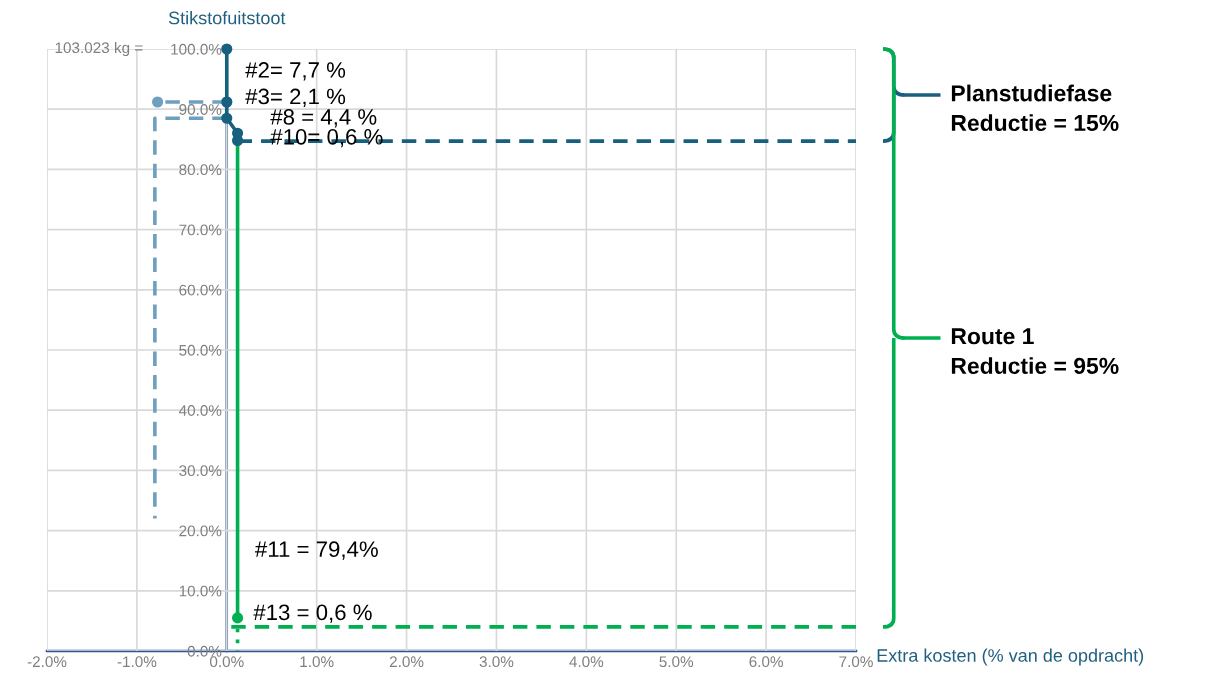 This screenshot has width=1220, height=684. I want to click on x-tick-label: 2.0%, so click(406, 662).